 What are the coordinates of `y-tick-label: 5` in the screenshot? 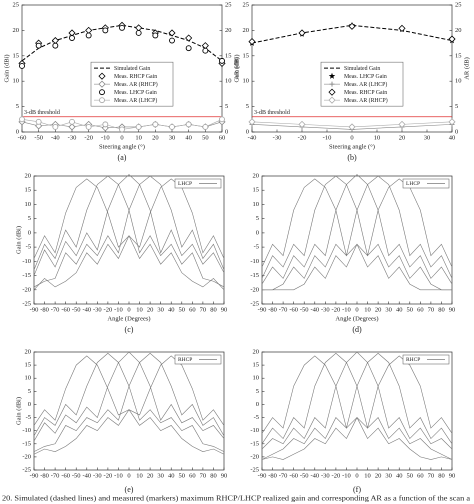 It's located at (257, 218).